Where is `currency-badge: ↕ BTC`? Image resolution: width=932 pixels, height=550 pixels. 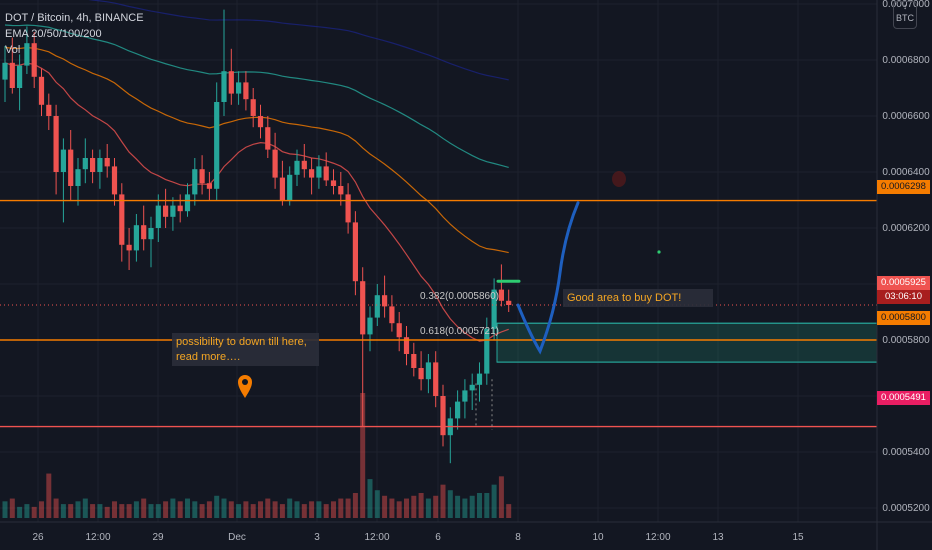
currency-badge: ↕ BTC is located at coordinates (905, 15).